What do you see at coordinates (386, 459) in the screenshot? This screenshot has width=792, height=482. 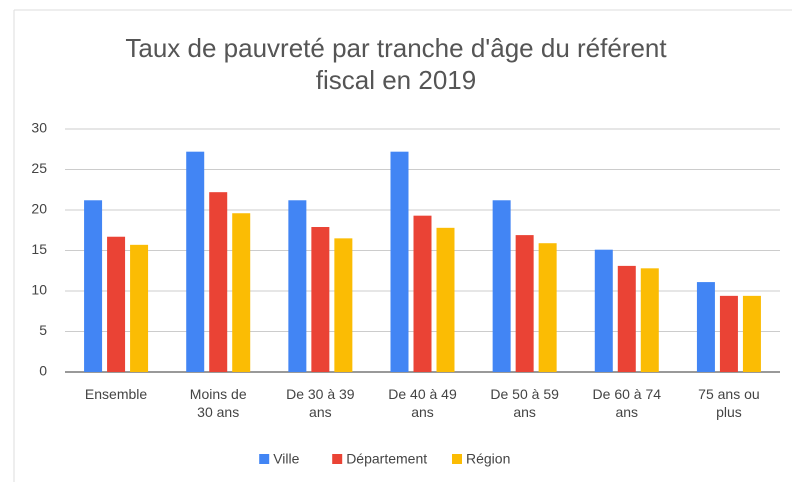 I see `legend-label: Département` at bounding box center [386, 459].